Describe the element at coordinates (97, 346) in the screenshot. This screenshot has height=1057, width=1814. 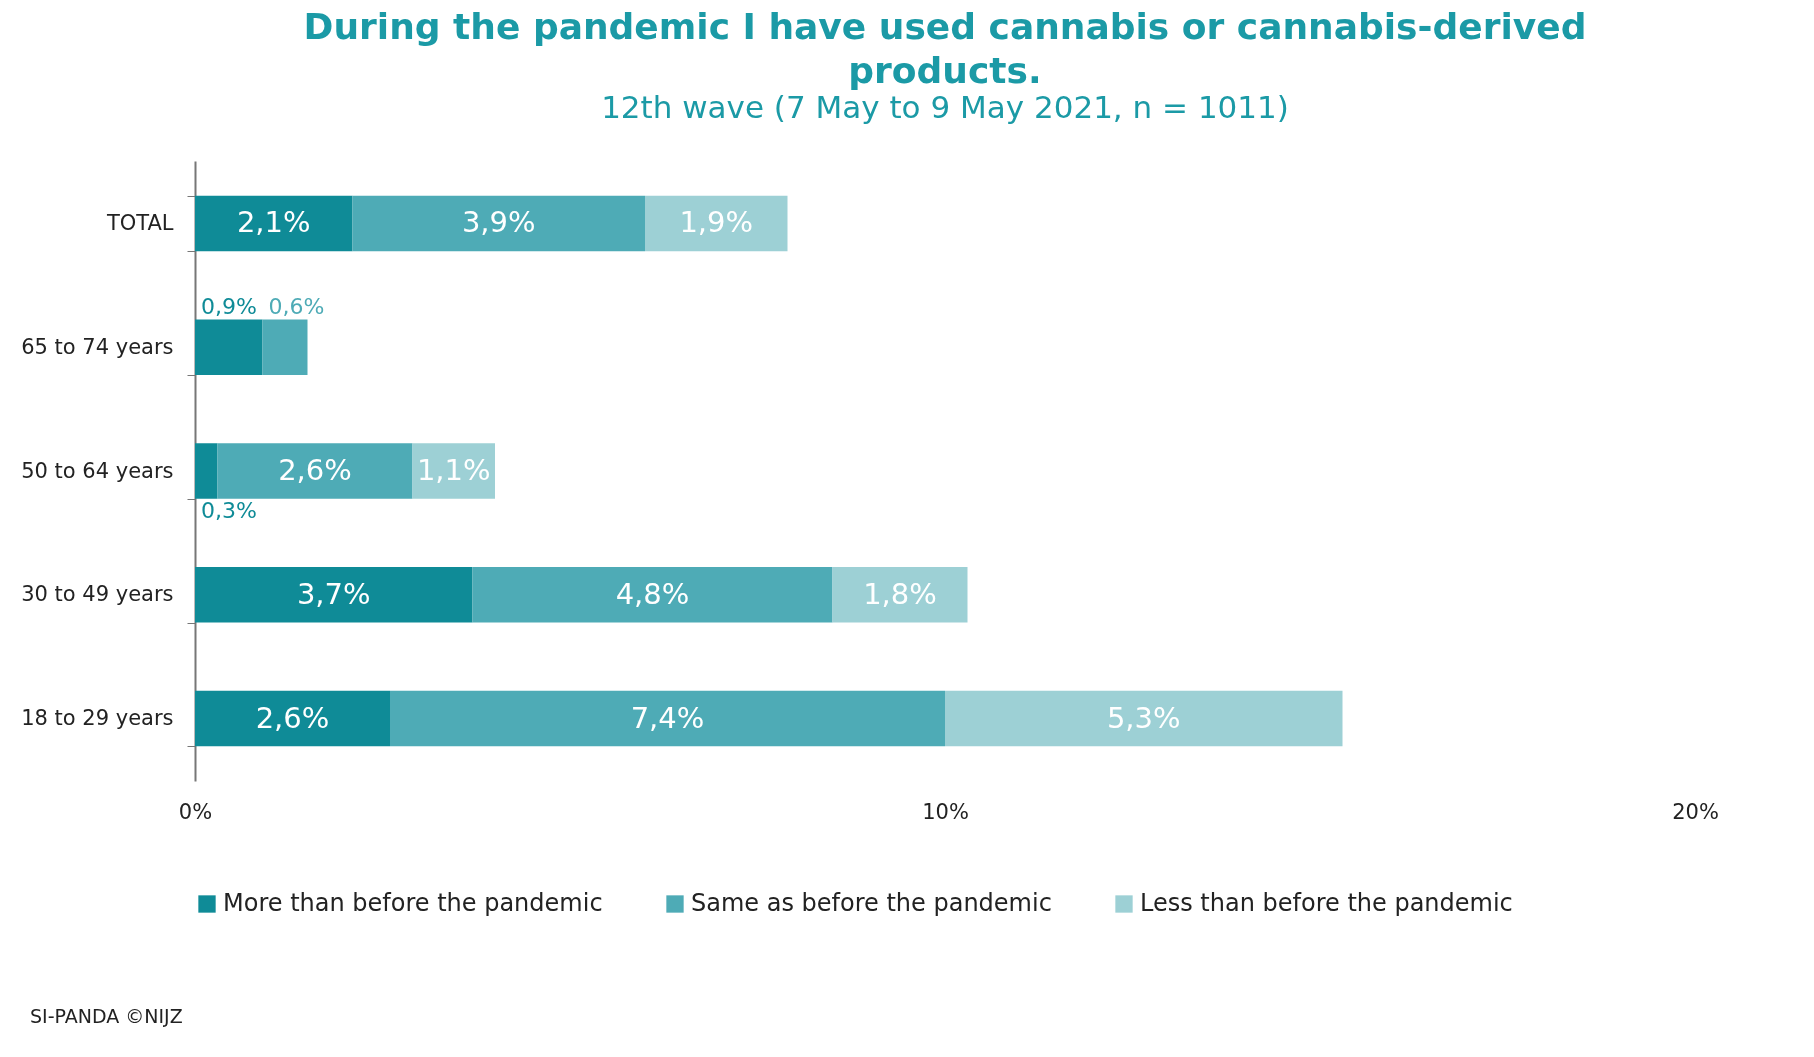
I see `y-tick-label: 65 to 74 years` at that location.